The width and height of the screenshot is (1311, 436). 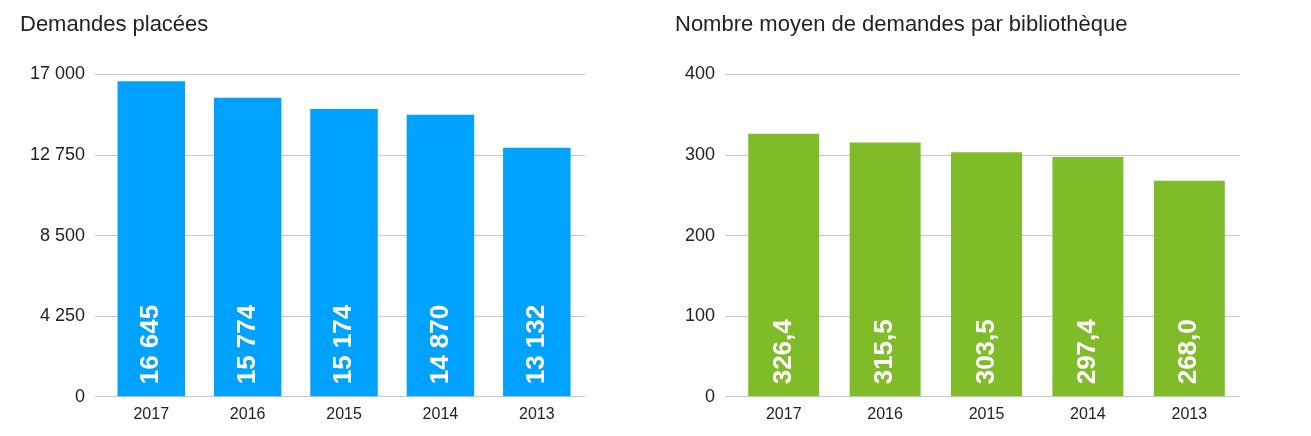 What do you see at coordinates (114, 24) in the screenshot?
I see `chart-title: Demandes placées` at bounding box center [114, 24].